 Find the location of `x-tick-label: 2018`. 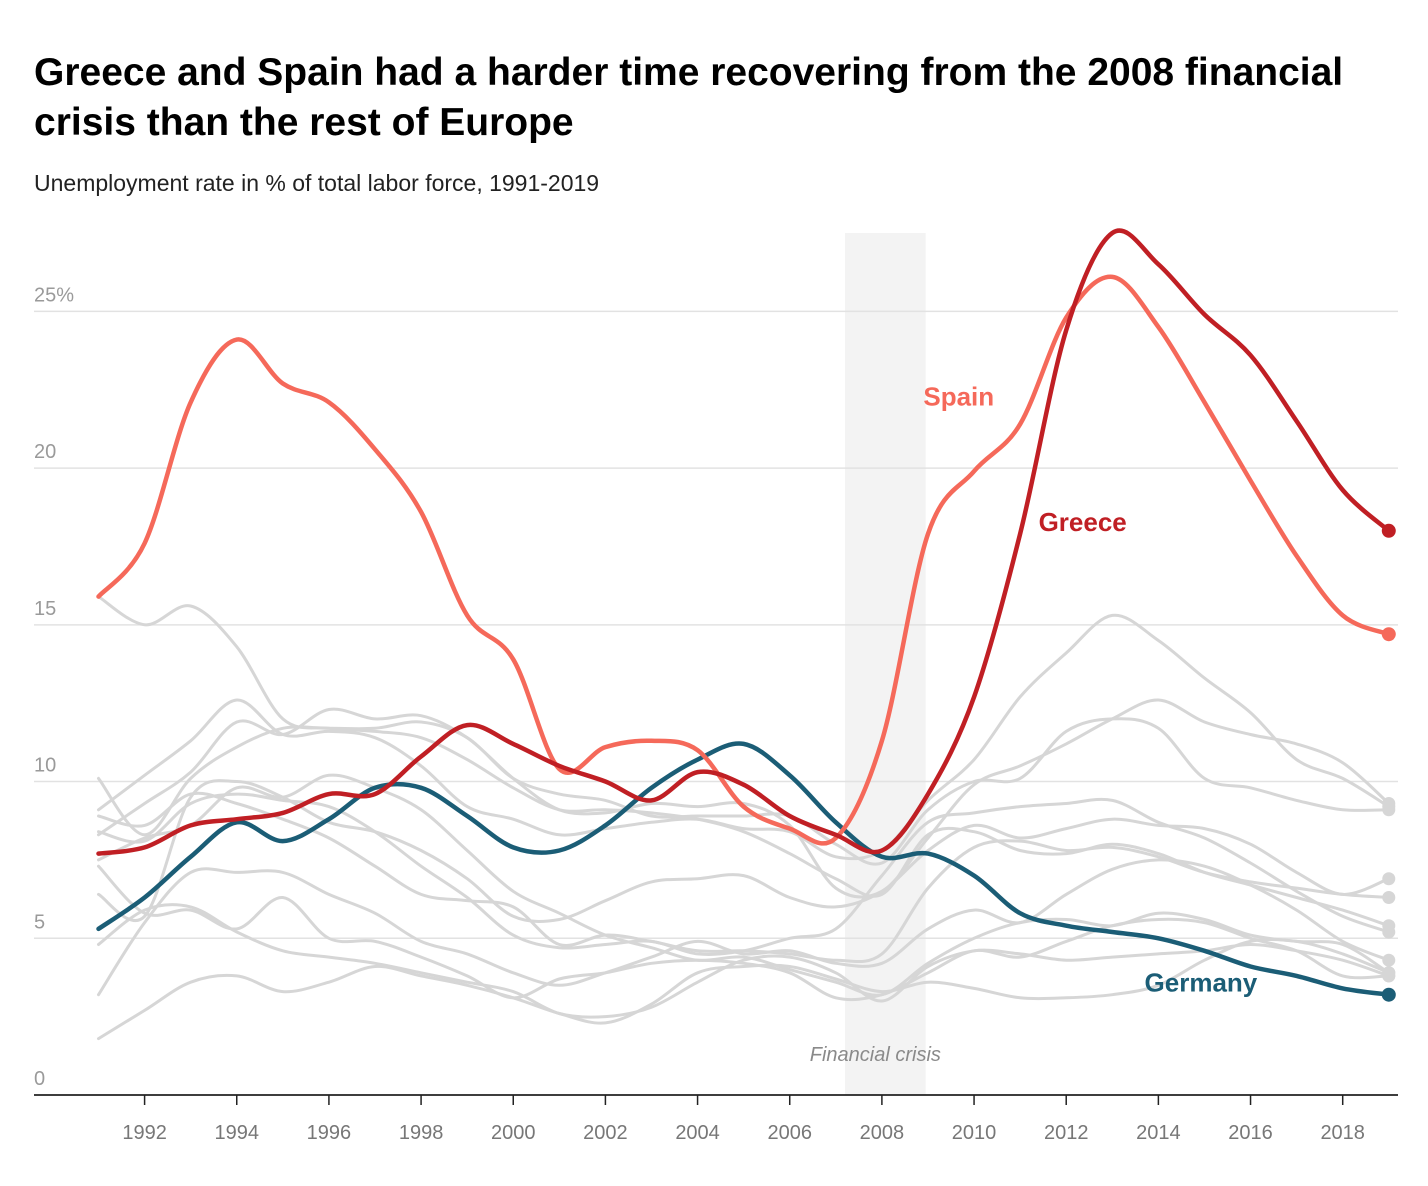

x-tick-label: 2018 is located at coordinates (1342, 1133).